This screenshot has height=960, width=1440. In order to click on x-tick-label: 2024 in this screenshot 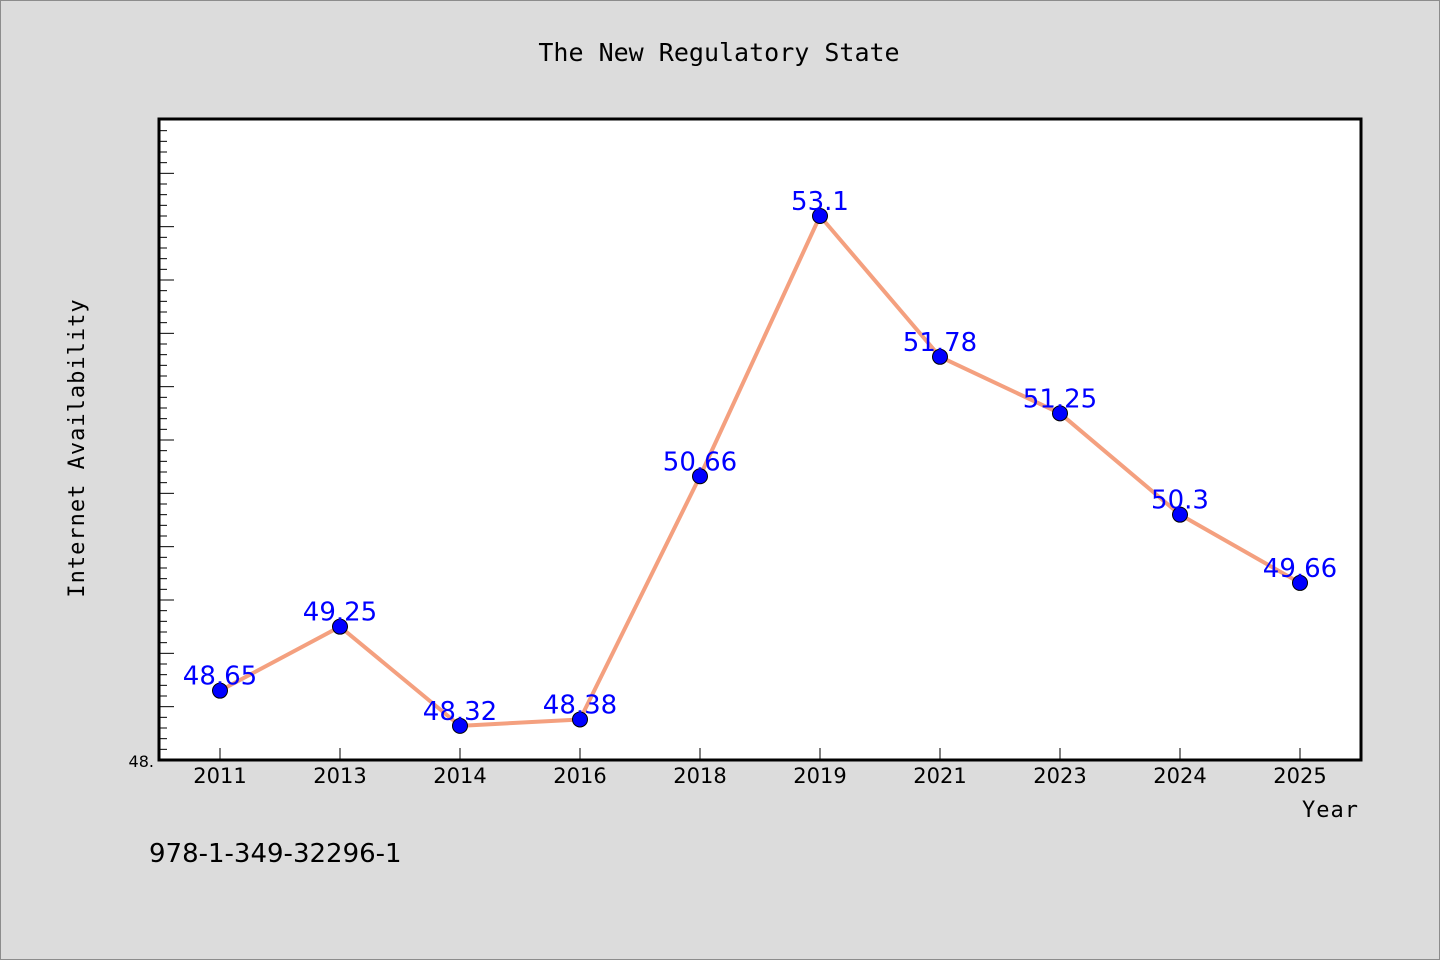, I will do `click(1179, 776)`.